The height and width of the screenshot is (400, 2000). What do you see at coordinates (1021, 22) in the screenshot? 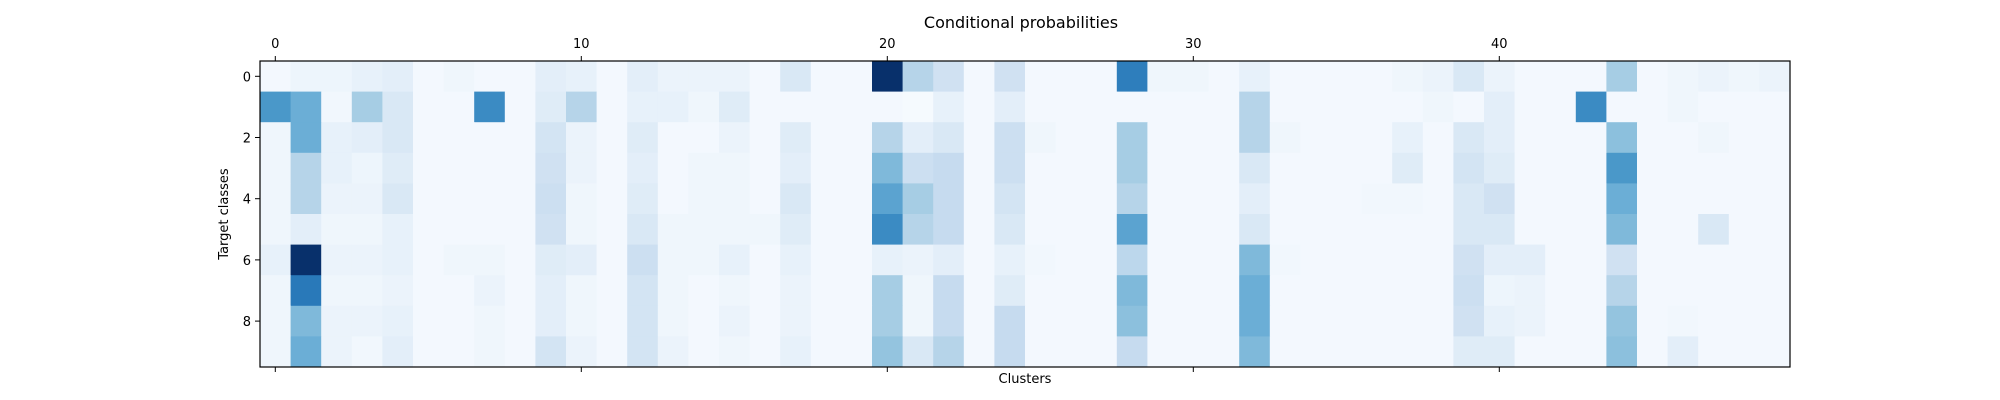
I see `chart-title: Conditional probabilities` at bounding box center [1021, 22].